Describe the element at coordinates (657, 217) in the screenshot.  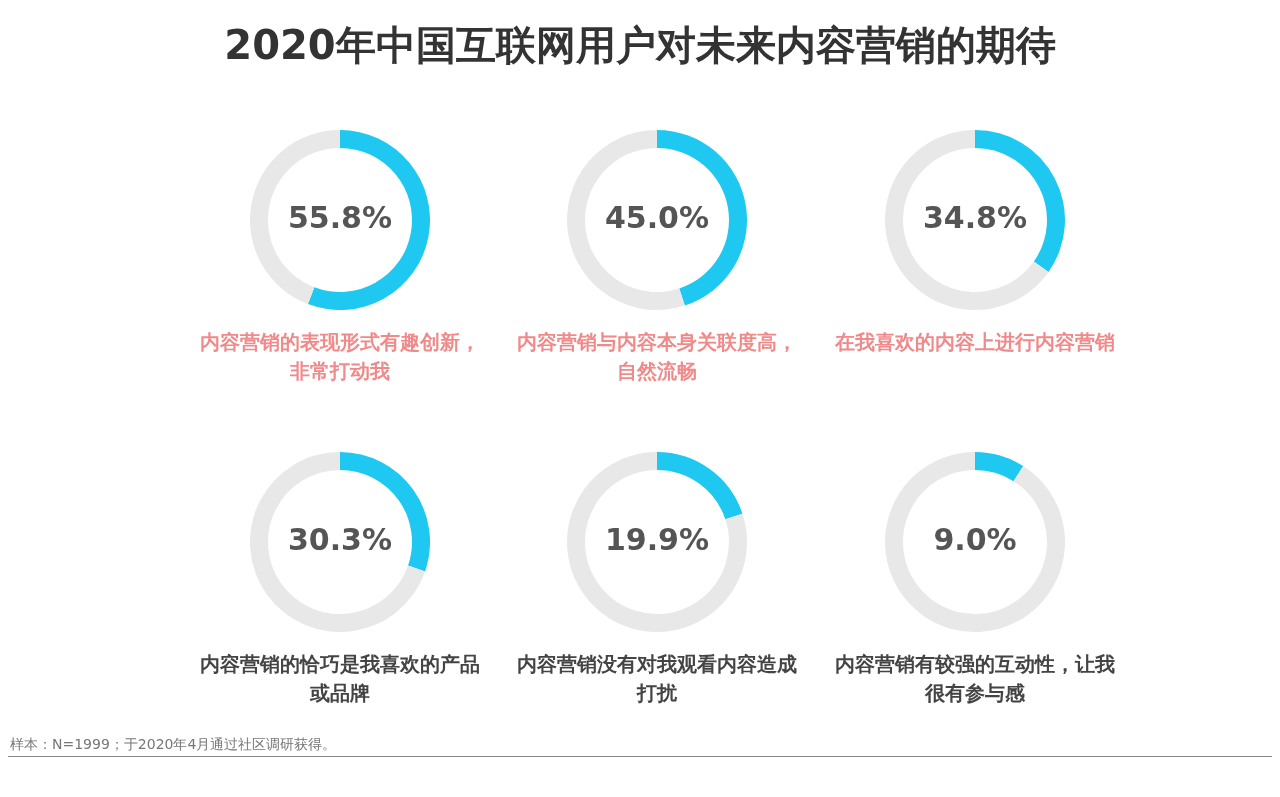
I see `data-label: 45.0%` at that location.